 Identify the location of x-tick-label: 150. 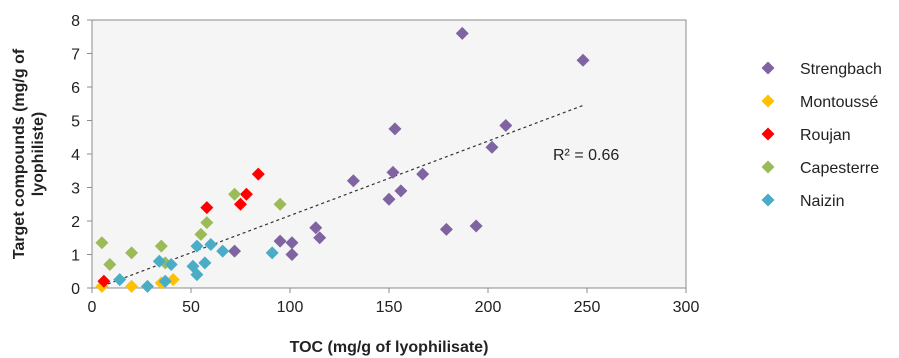
(389, 307).